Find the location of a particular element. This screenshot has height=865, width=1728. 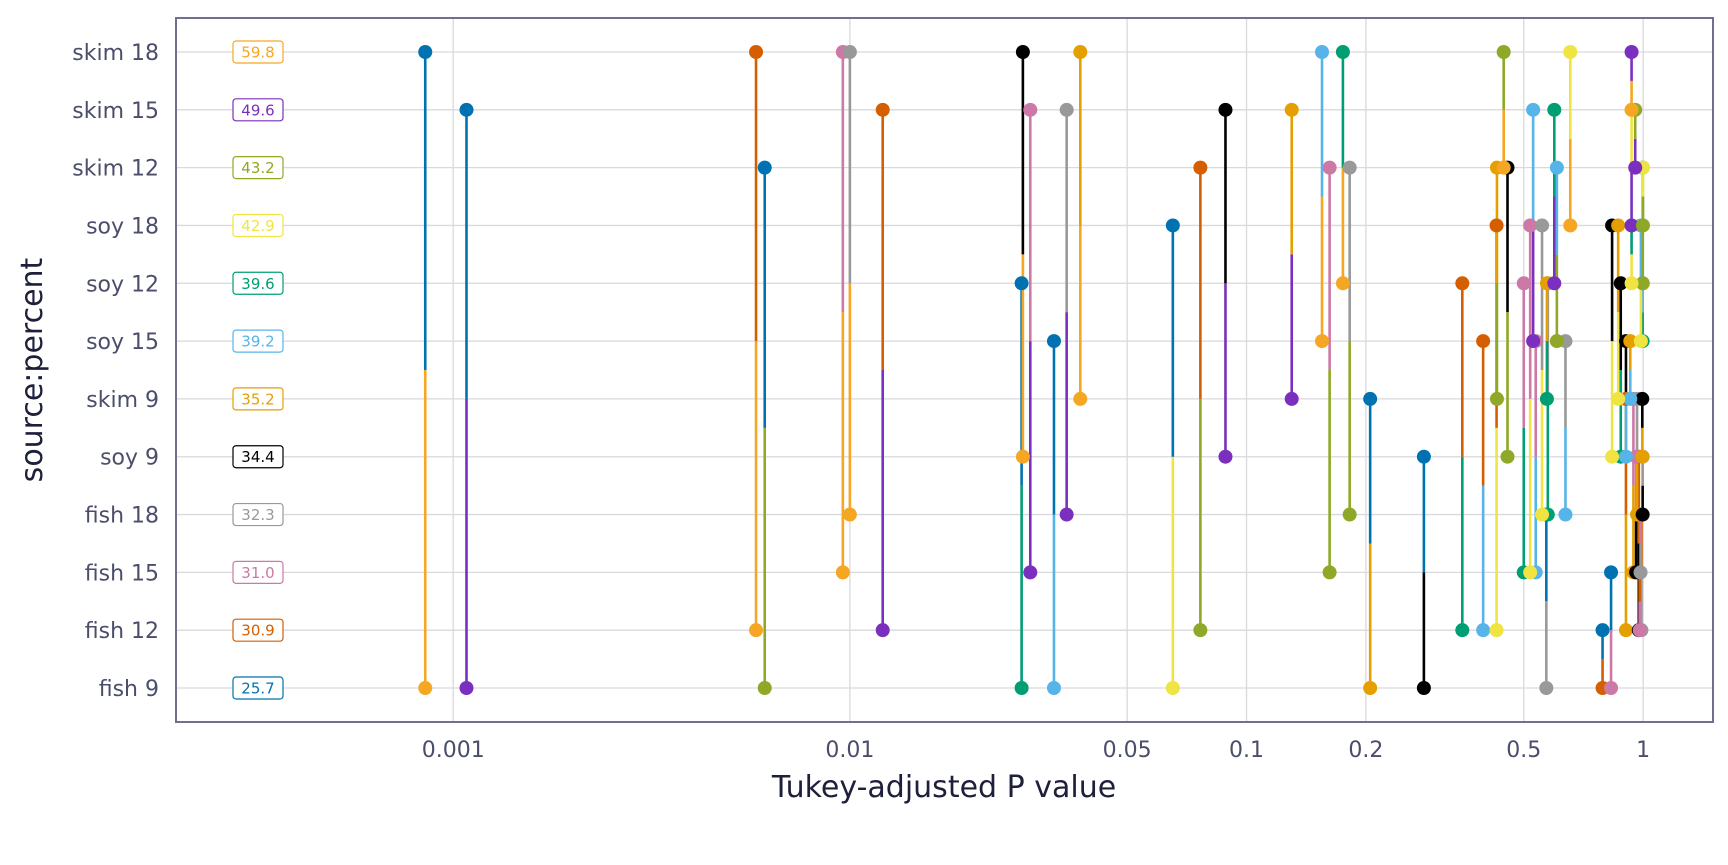

mean-badge-label: 32.3 is located at coordinates (257, 515).